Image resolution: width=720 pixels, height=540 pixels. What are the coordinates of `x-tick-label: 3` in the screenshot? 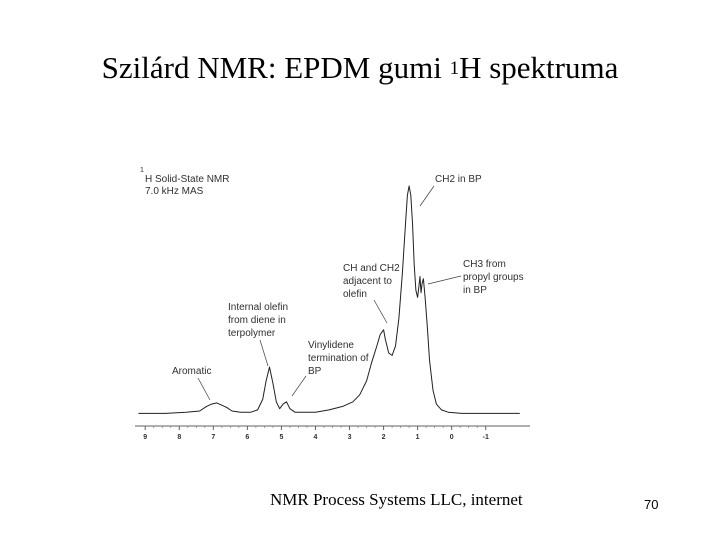 It's located at (350, 437).